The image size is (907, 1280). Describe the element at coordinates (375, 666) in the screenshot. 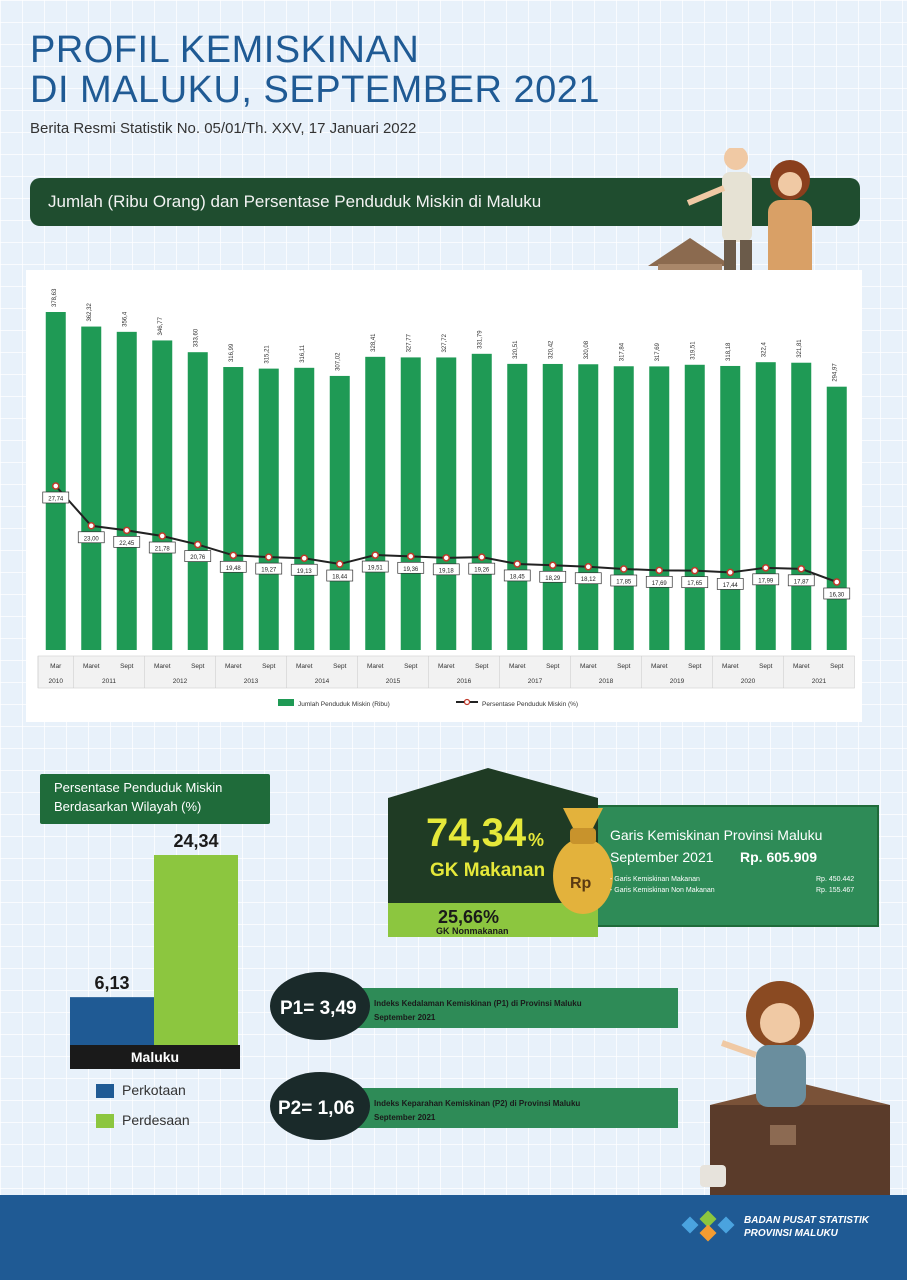

I see `x-tick-label-9: Maret` at that location.